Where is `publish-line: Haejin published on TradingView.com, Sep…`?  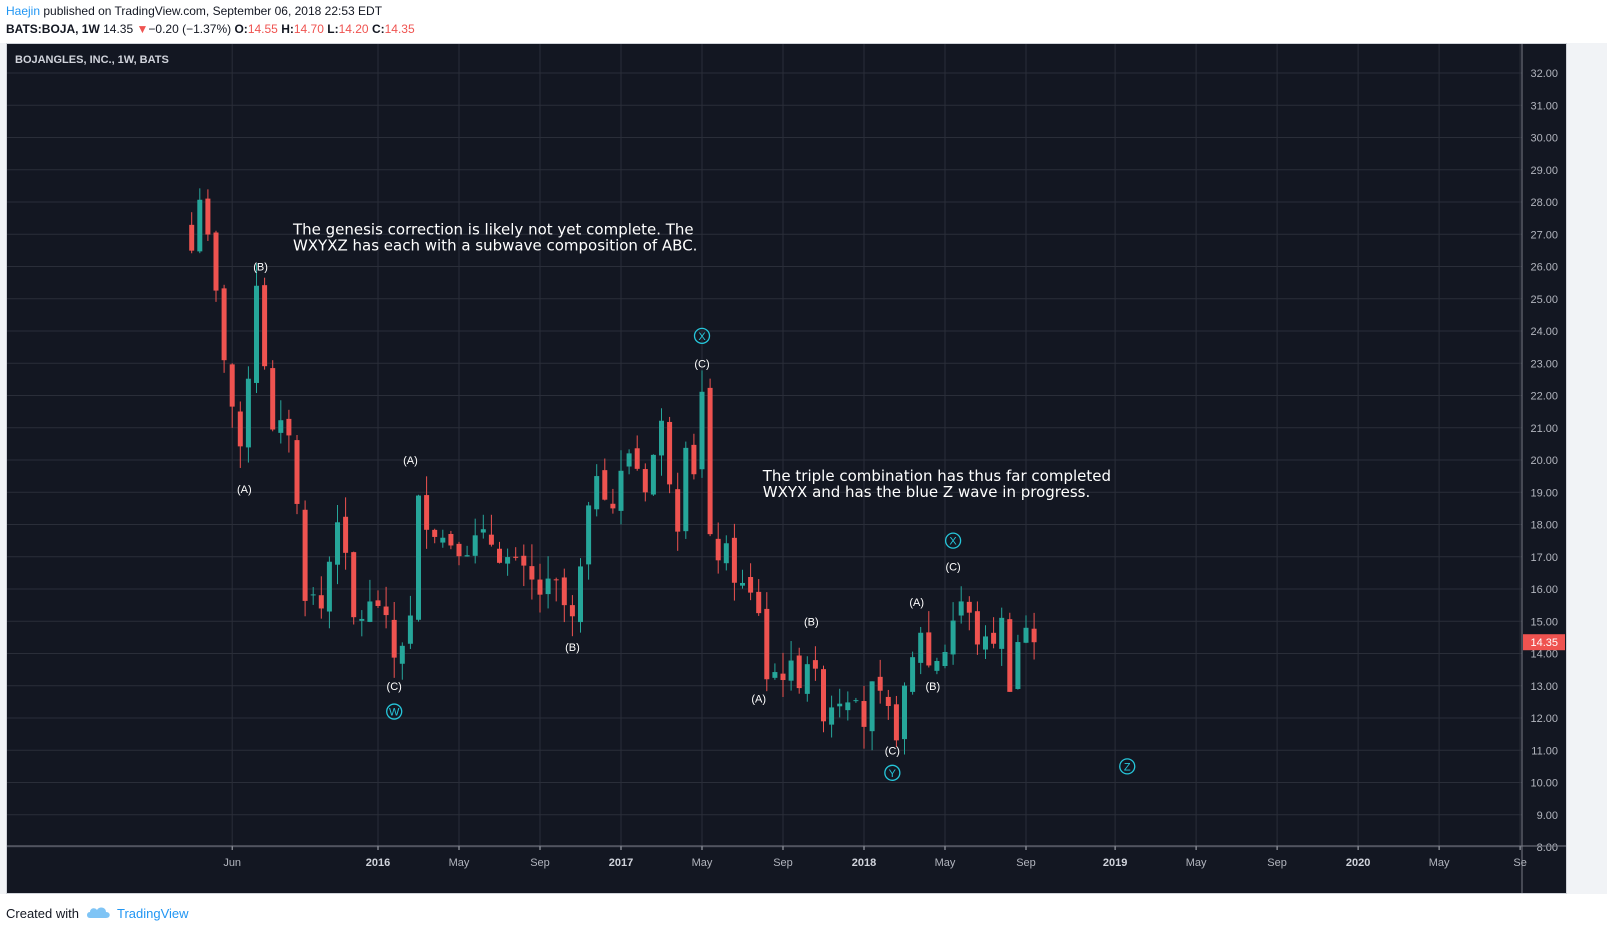
publish-line: Haejin published on TradingView.com, Sep… is located at coordinates (194, 11).